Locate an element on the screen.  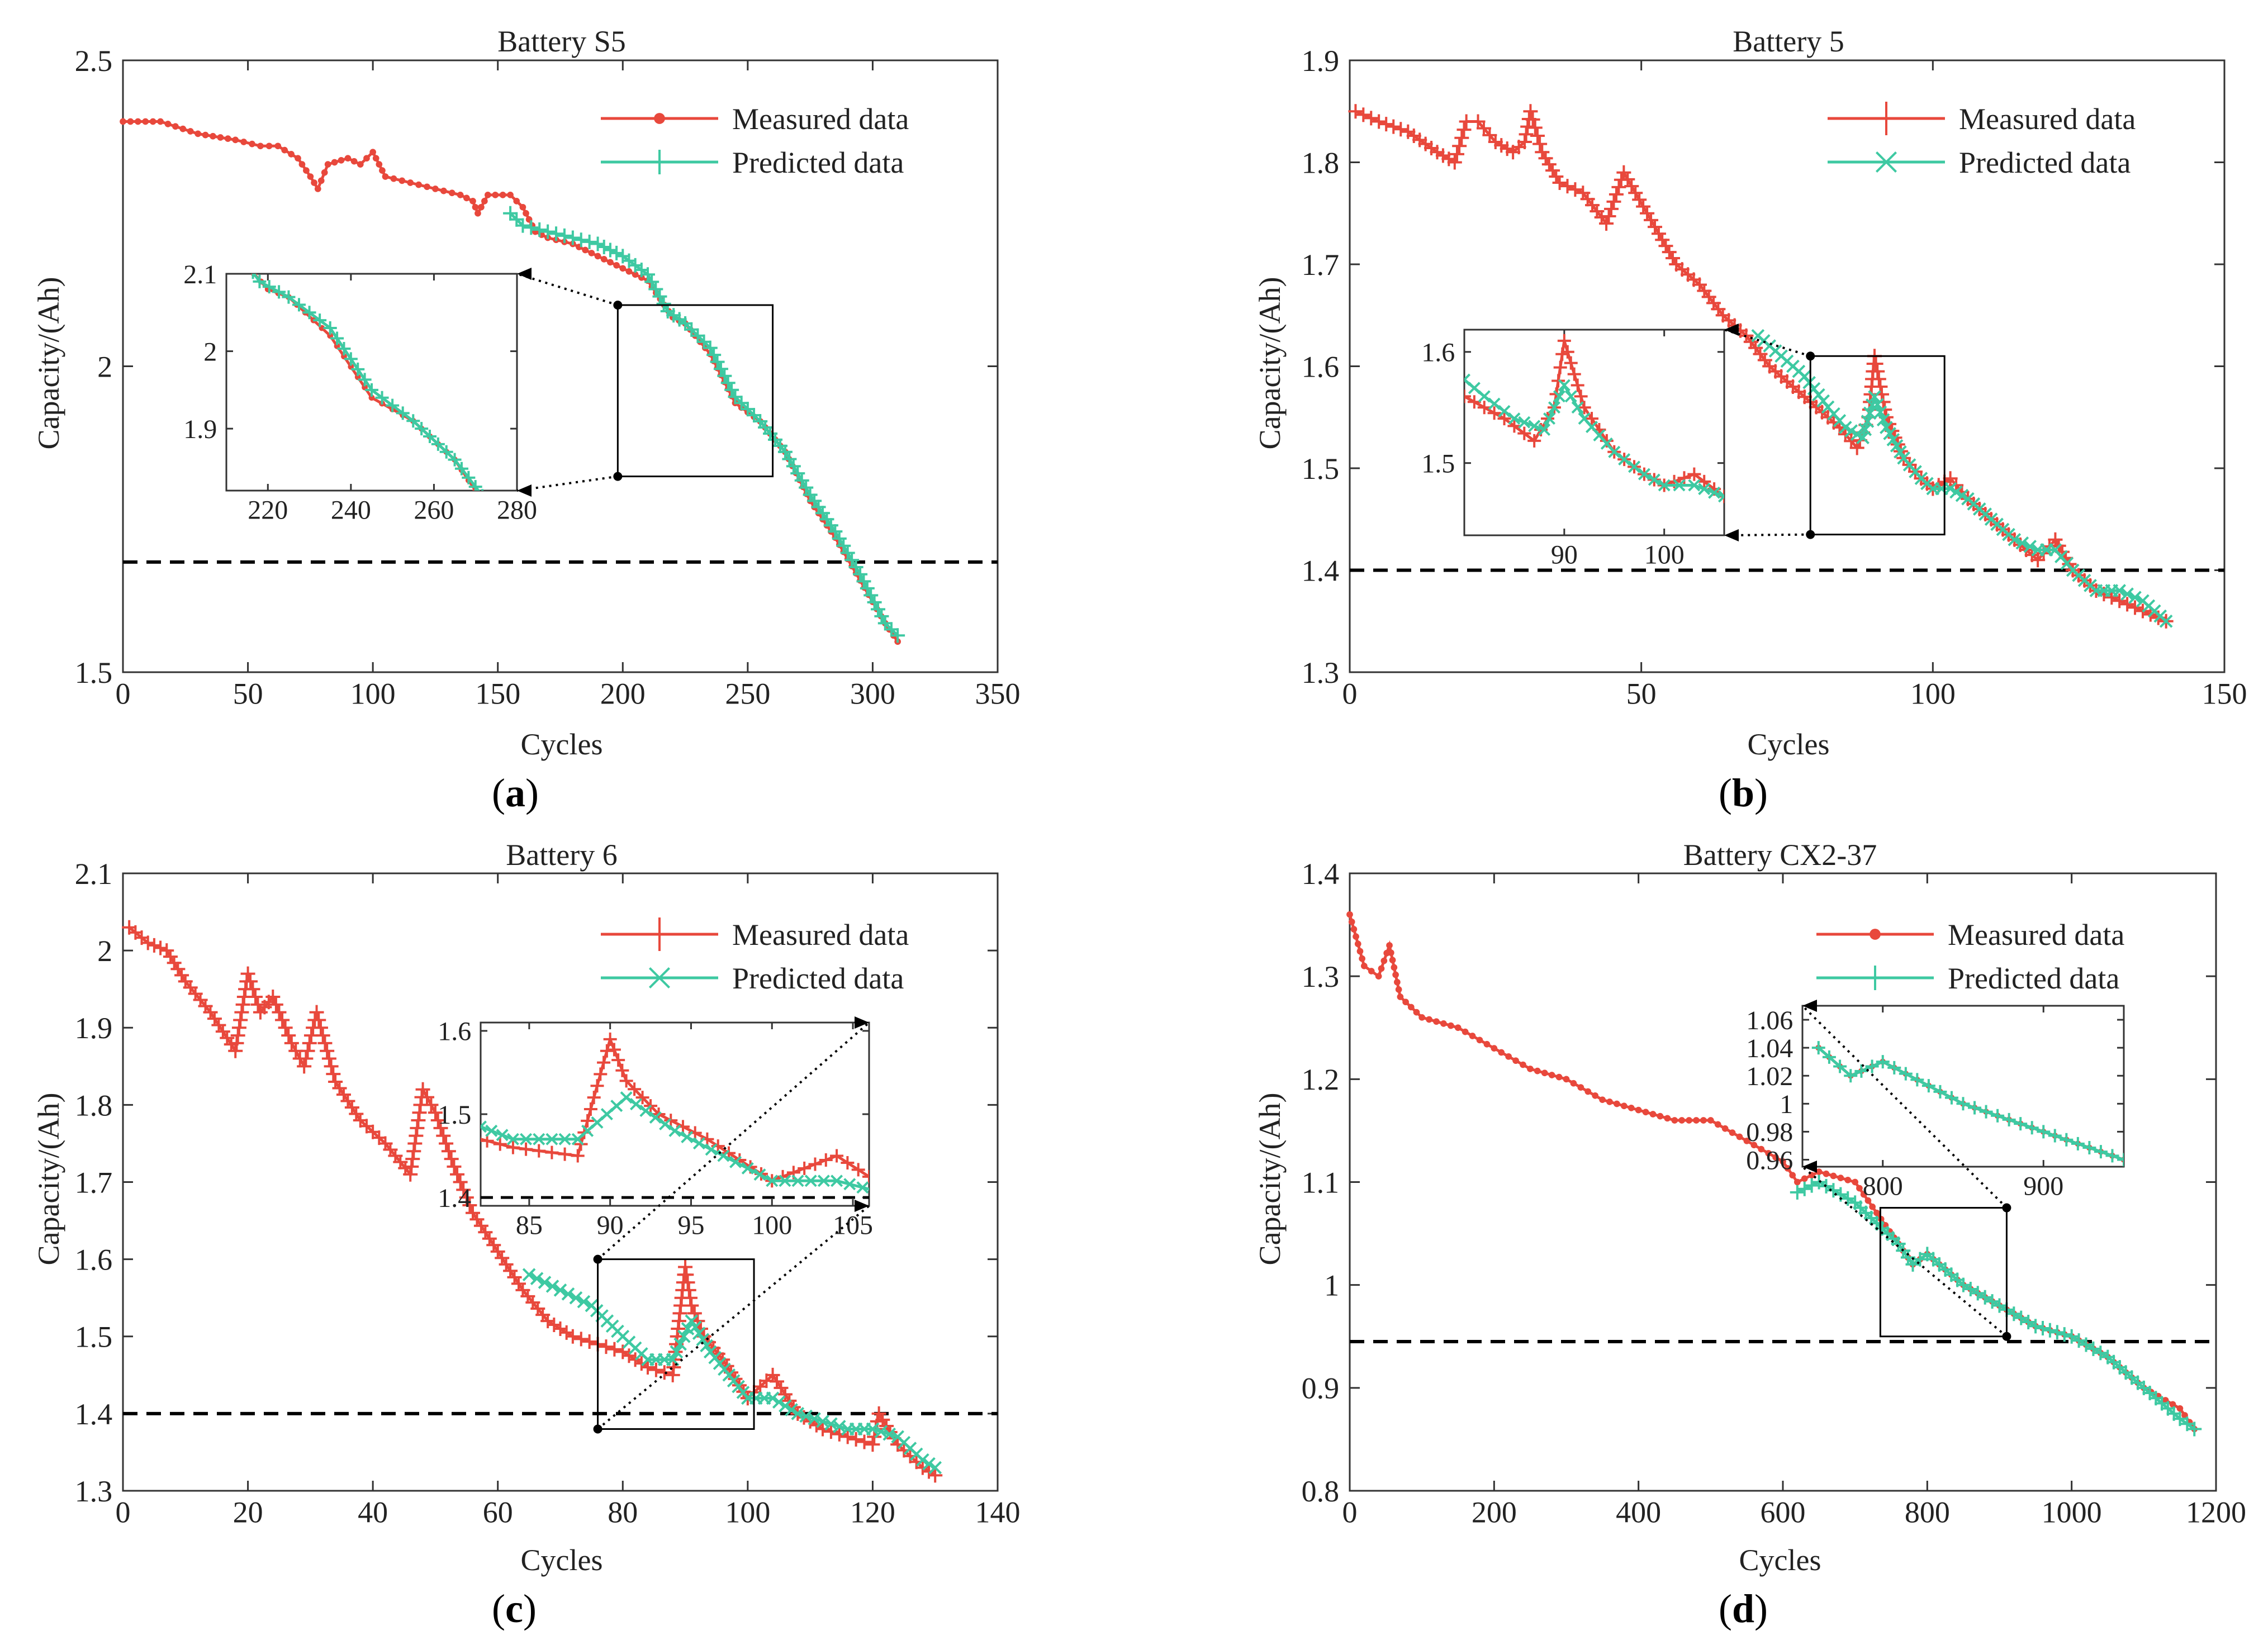
inset-plot-frame is located at coordinates (675, 1114).